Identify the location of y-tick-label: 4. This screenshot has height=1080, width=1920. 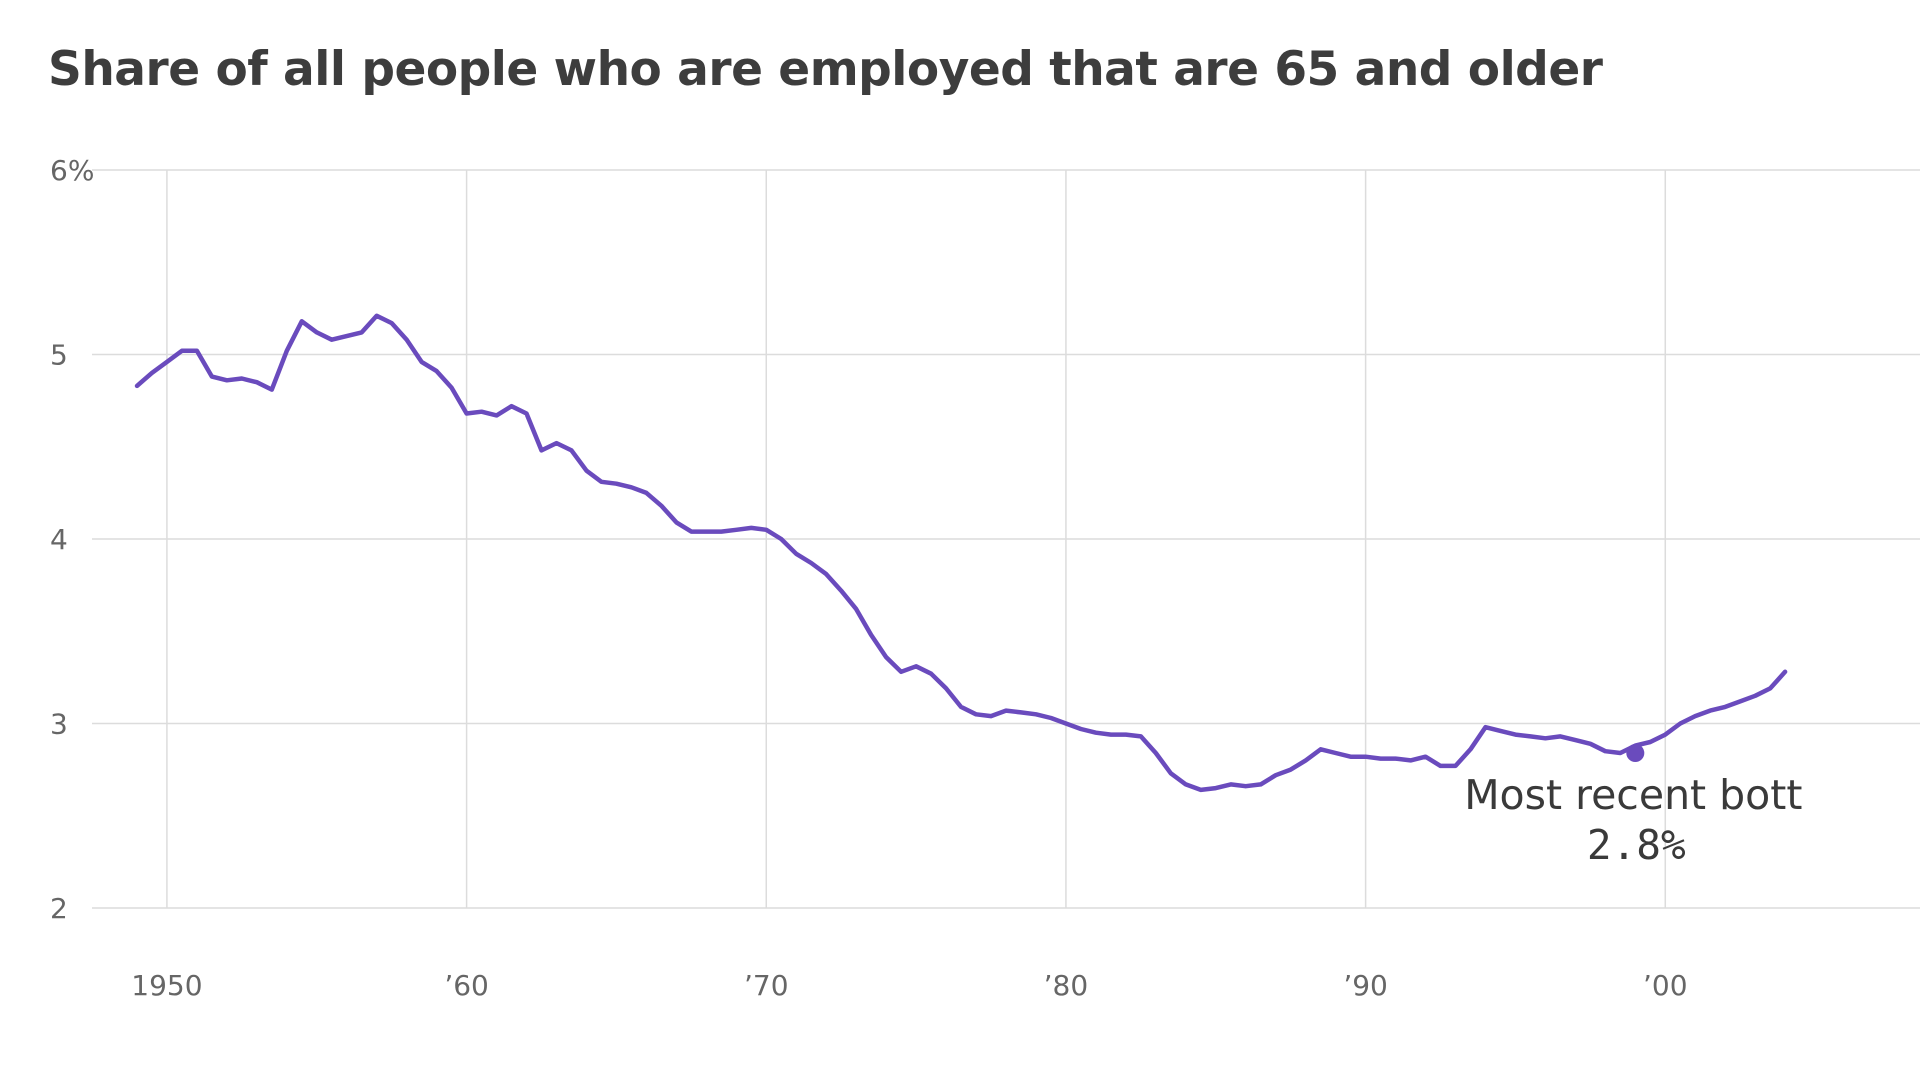
(59, 539).